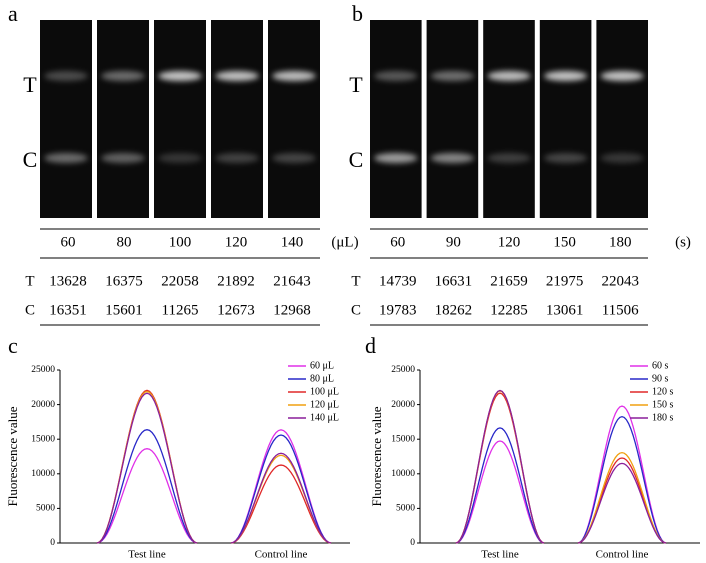  I want to click on table-cell: 16351, so click(68, 310).